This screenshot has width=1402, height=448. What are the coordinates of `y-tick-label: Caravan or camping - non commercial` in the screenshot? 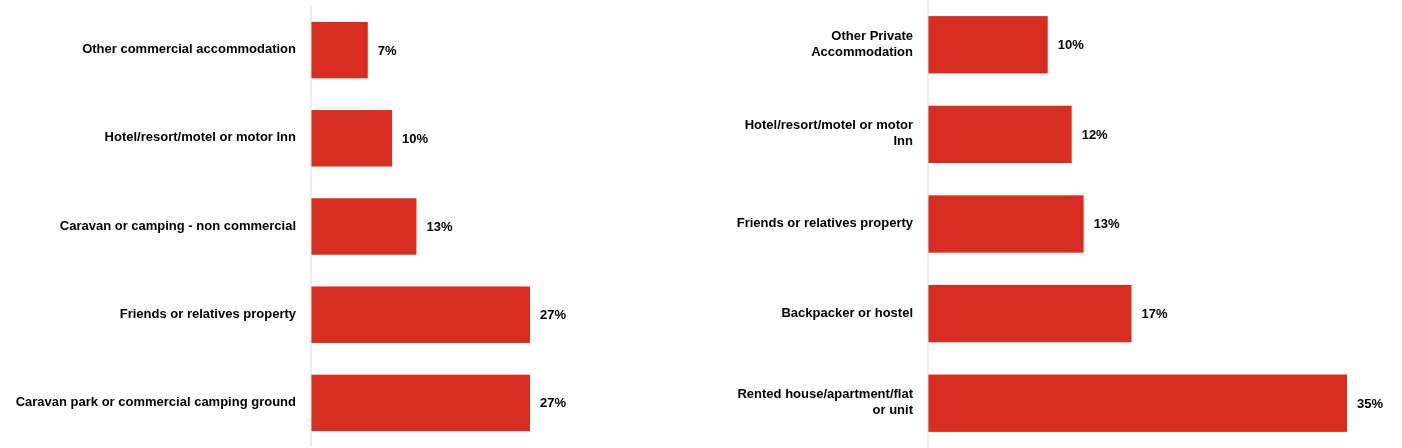 It's located at (177, 225).